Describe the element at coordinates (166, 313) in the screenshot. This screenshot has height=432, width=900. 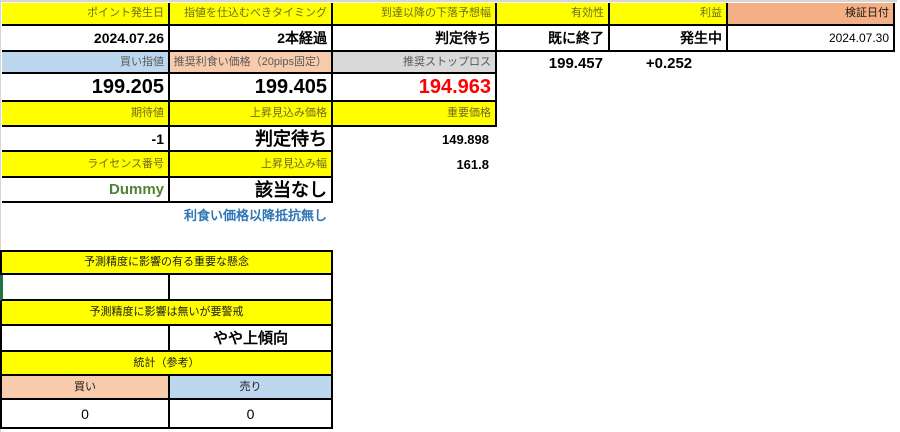
I see `cell-header-caution: 予測精度に影響は無いが要警戒` at that location.